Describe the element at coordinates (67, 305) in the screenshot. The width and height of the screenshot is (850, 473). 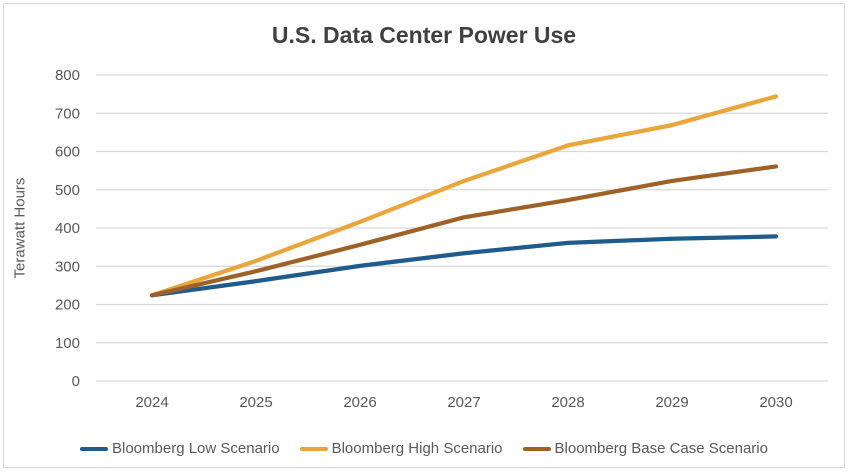
I see `y-tick-label: 200` at that location.